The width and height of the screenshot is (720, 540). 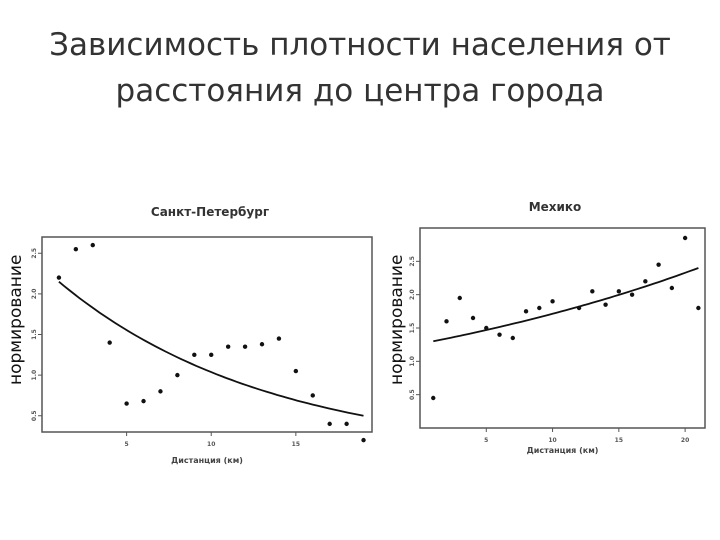 I want to click on spb-trend-line, so click(x=211, y=349).